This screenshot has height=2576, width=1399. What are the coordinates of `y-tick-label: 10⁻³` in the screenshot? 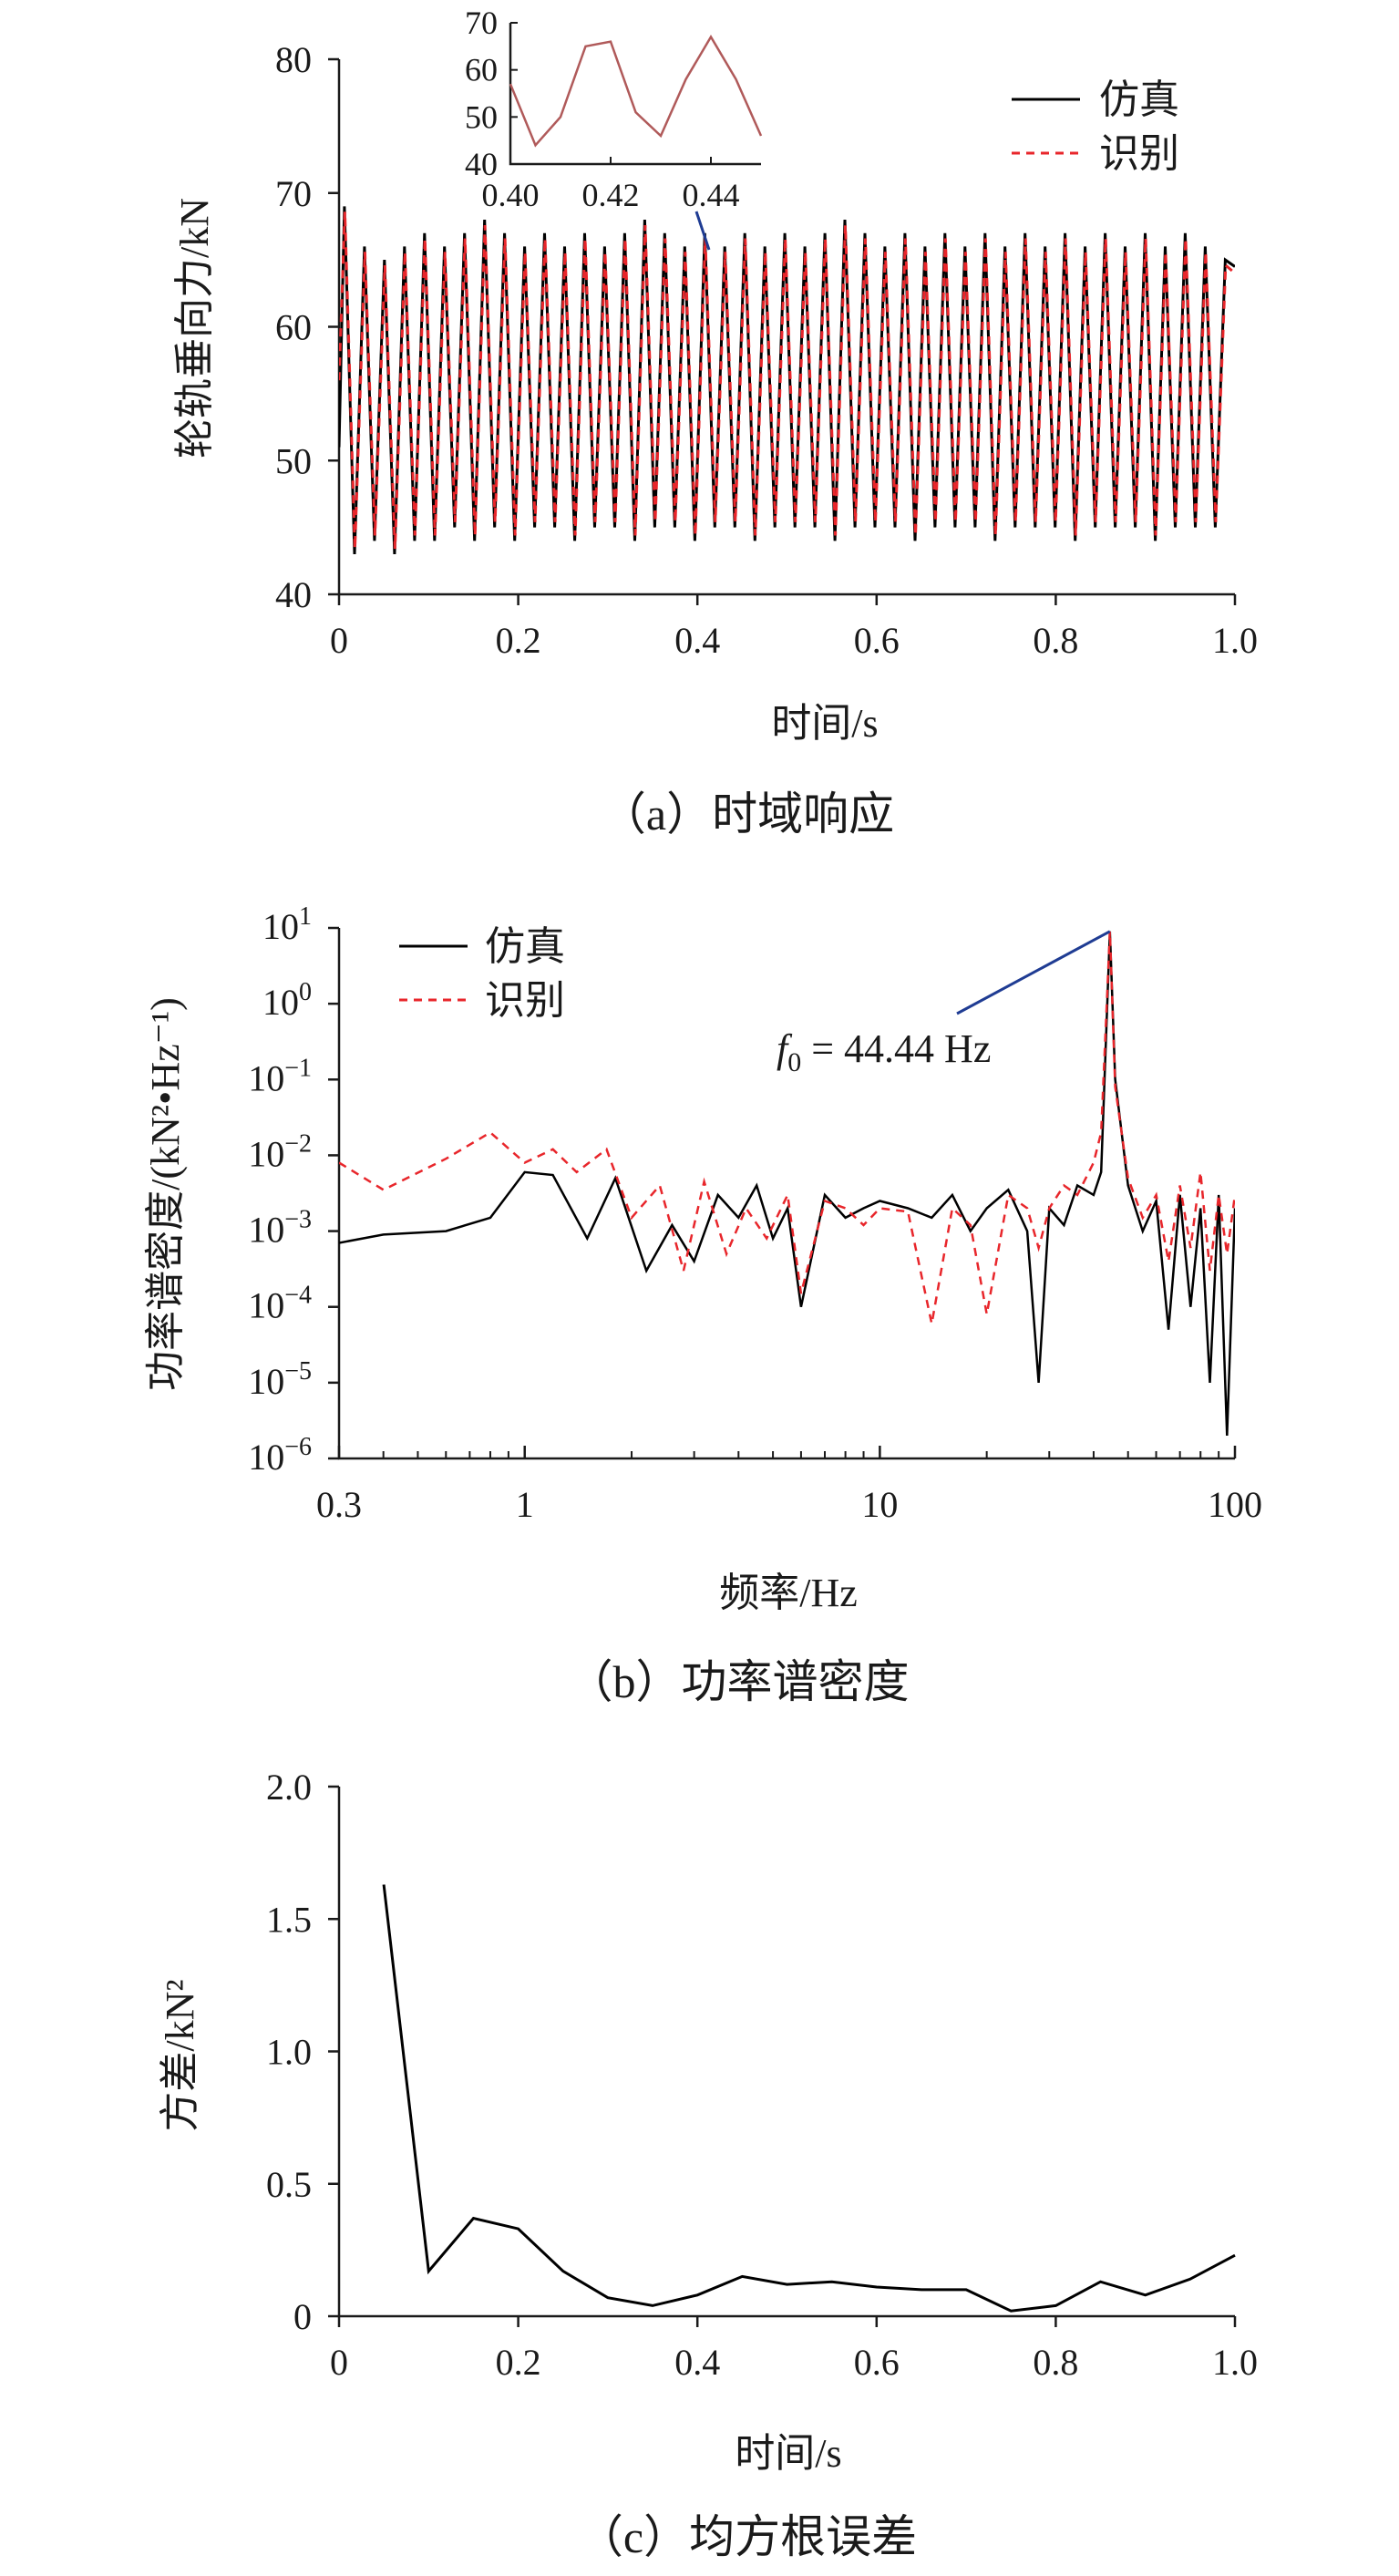 It's located at (280, 1228).